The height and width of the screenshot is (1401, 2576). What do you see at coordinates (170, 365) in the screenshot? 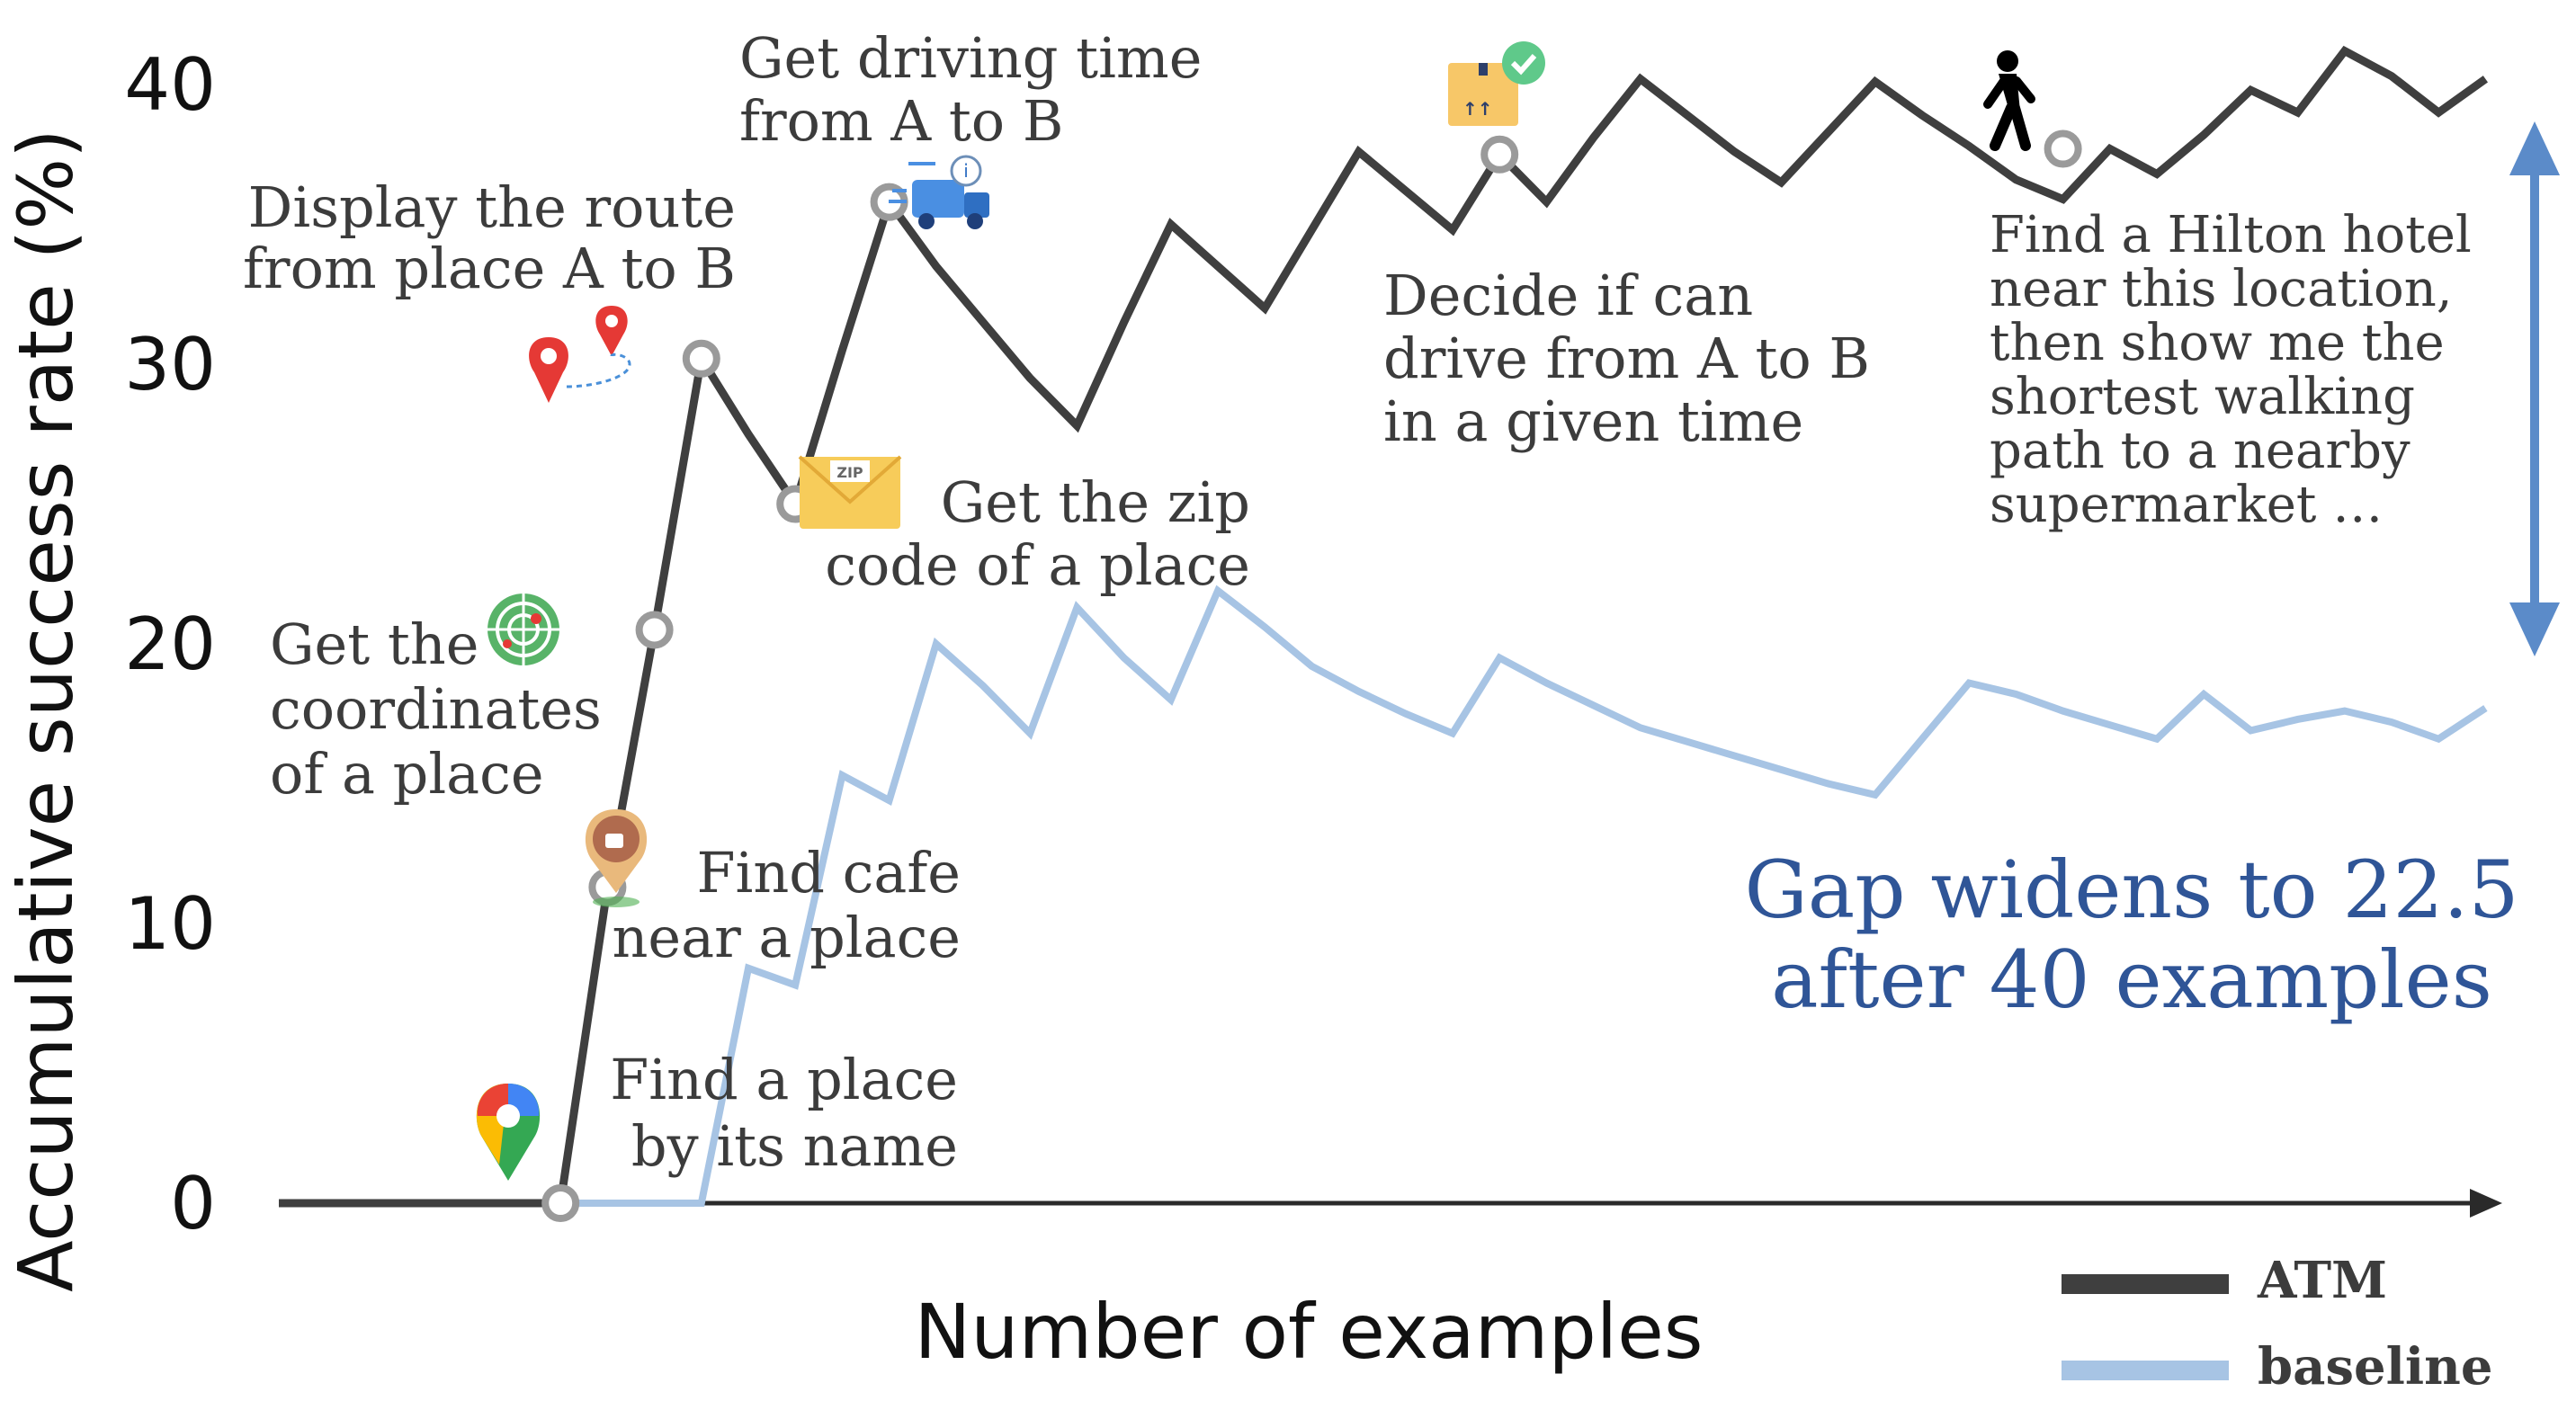
I see `y-tick-label: 30` at bounding box center [170, 365].